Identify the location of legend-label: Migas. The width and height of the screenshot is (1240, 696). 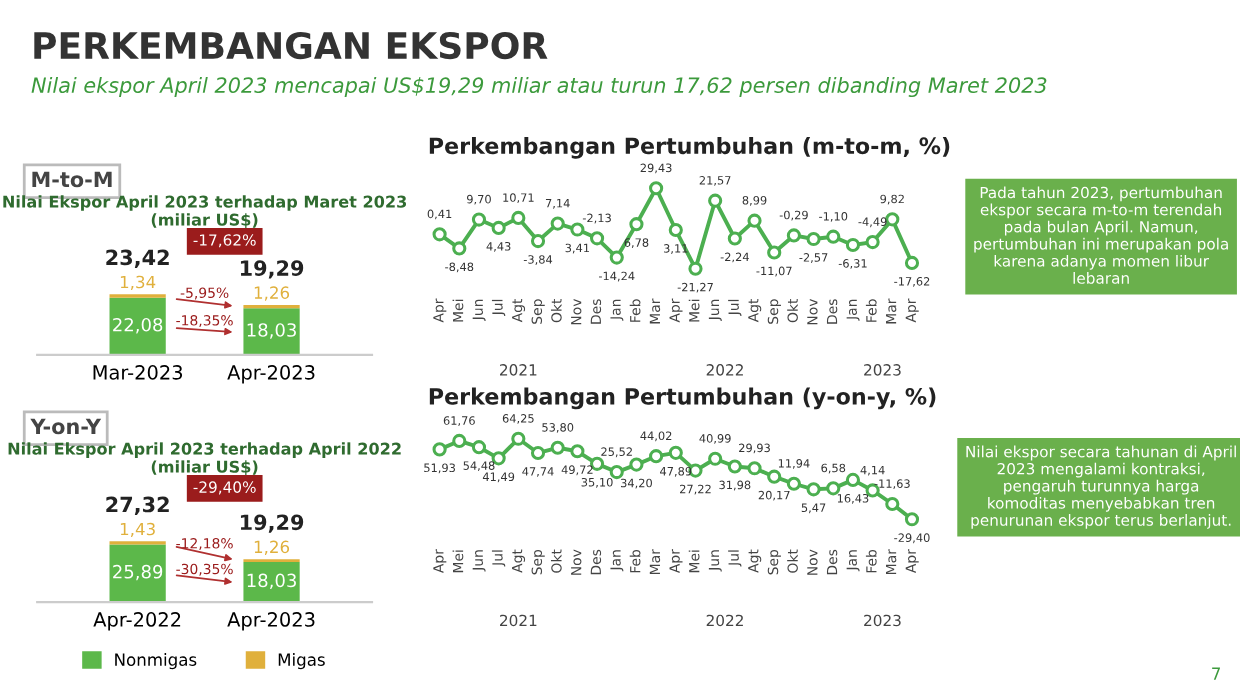
(301, 661).